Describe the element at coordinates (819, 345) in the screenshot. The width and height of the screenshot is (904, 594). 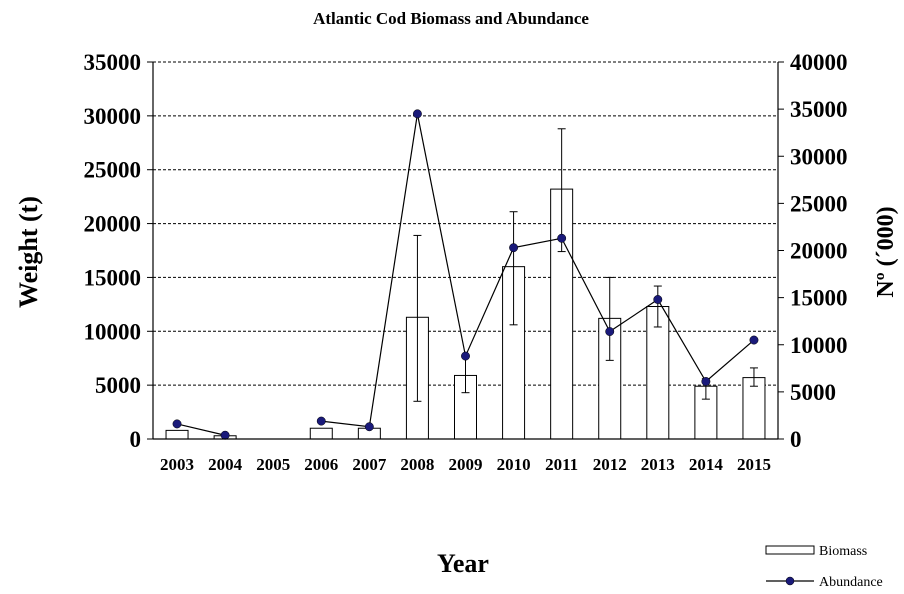
I see `y2-tick-label: 10000` at that location.